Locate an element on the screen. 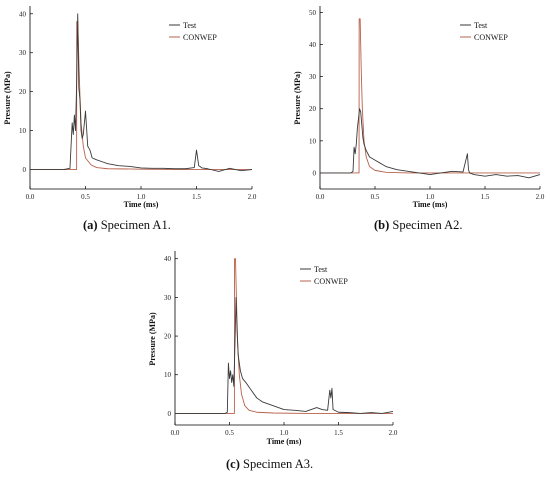 This screenshot has width=550, height=481. plot-frame is located at coordinates (284, 338).